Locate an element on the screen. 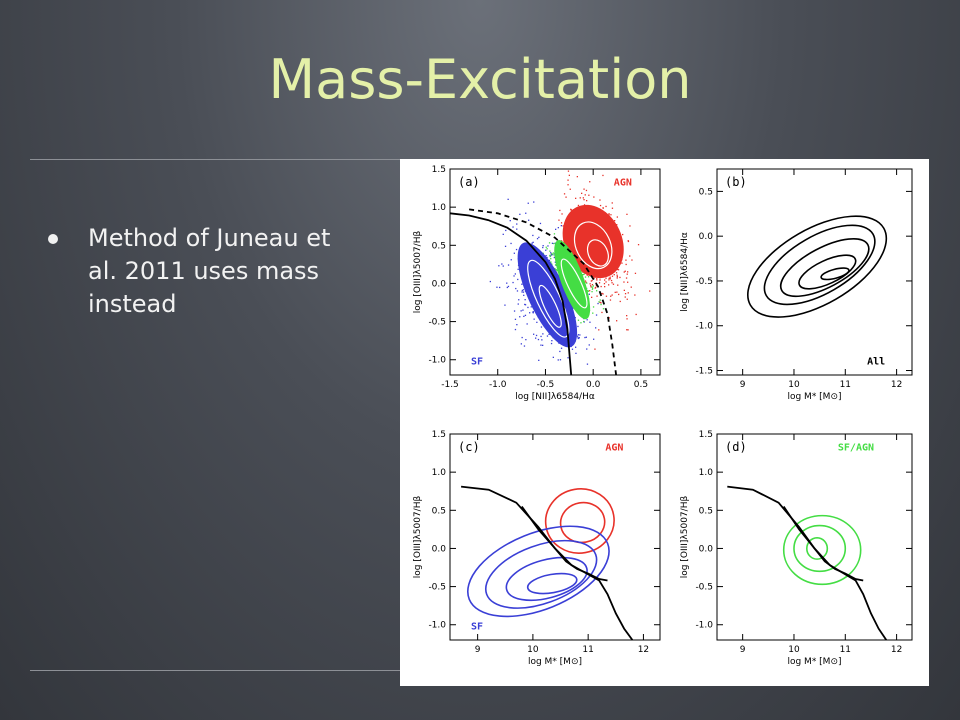  y-tick-label: -1.0 is located at coordinates (437, 626).